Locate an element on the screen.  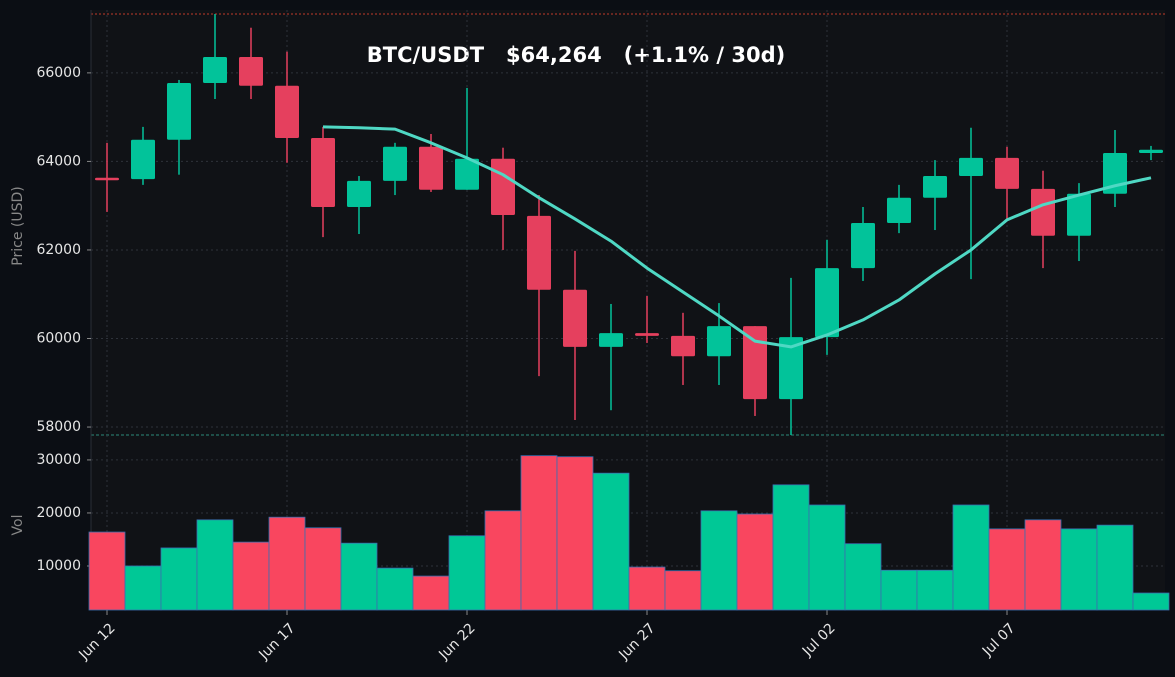
y-tick-label: 64000 is located at coordinates (58, 161).